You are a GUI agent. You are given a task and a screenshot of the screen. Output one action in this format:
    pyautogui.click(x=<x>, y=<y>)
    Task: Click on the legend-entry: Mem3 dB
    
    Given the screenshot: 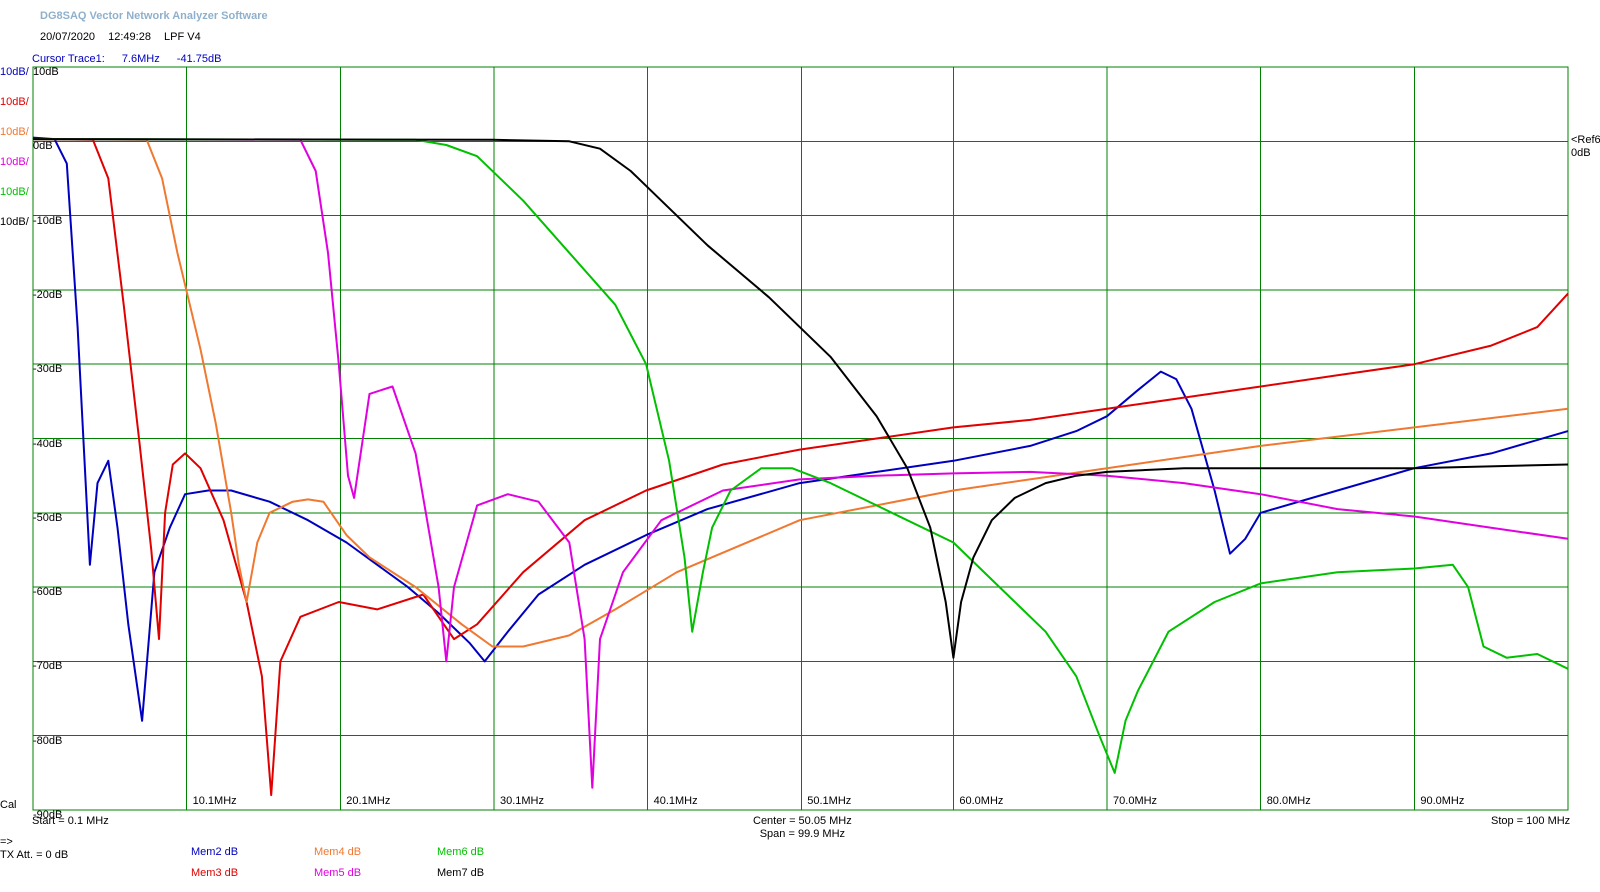 What is the action you would take?
    pyautogui.click(x=215, y=873)
    